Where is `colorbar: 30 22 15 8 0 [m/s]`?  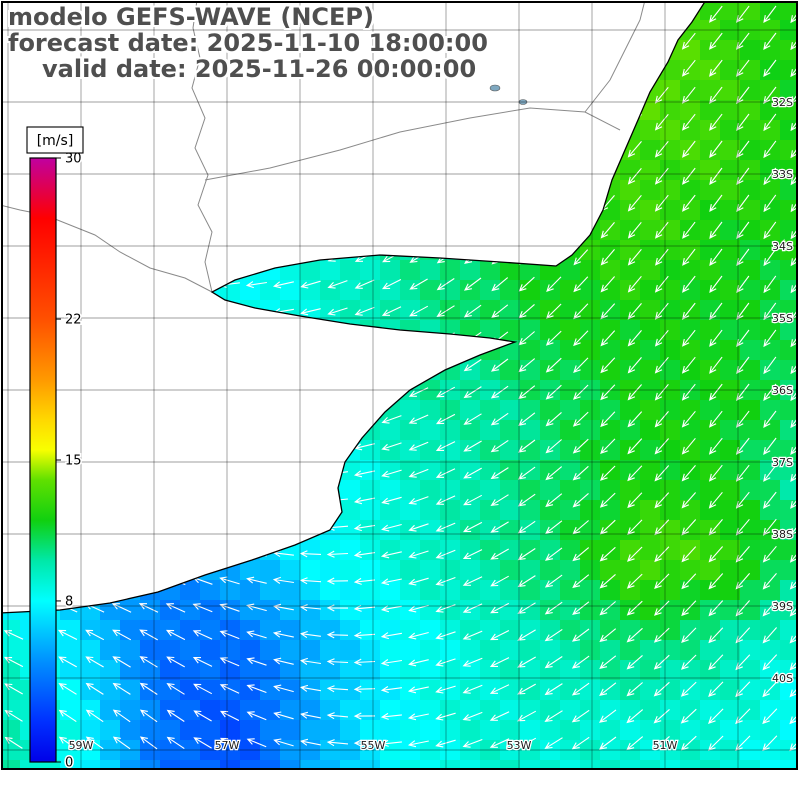
colorbar: 30 22 15 8 0 [m/s] is located at coordinates (55, 449).